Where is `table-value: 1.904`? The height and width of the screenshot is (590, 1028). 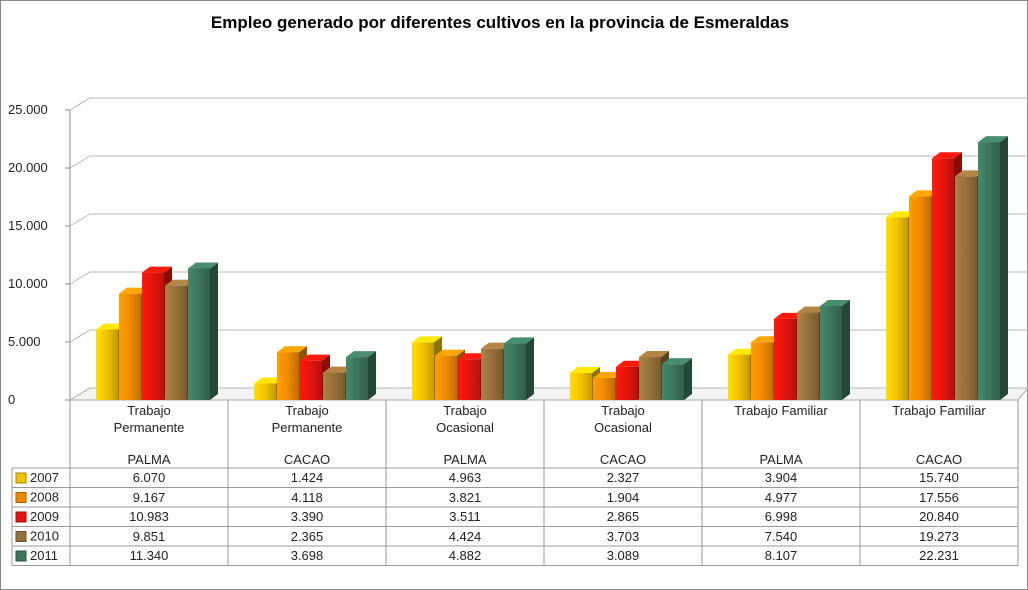
table-value: 1.904 is located at coordinates (623, 497).